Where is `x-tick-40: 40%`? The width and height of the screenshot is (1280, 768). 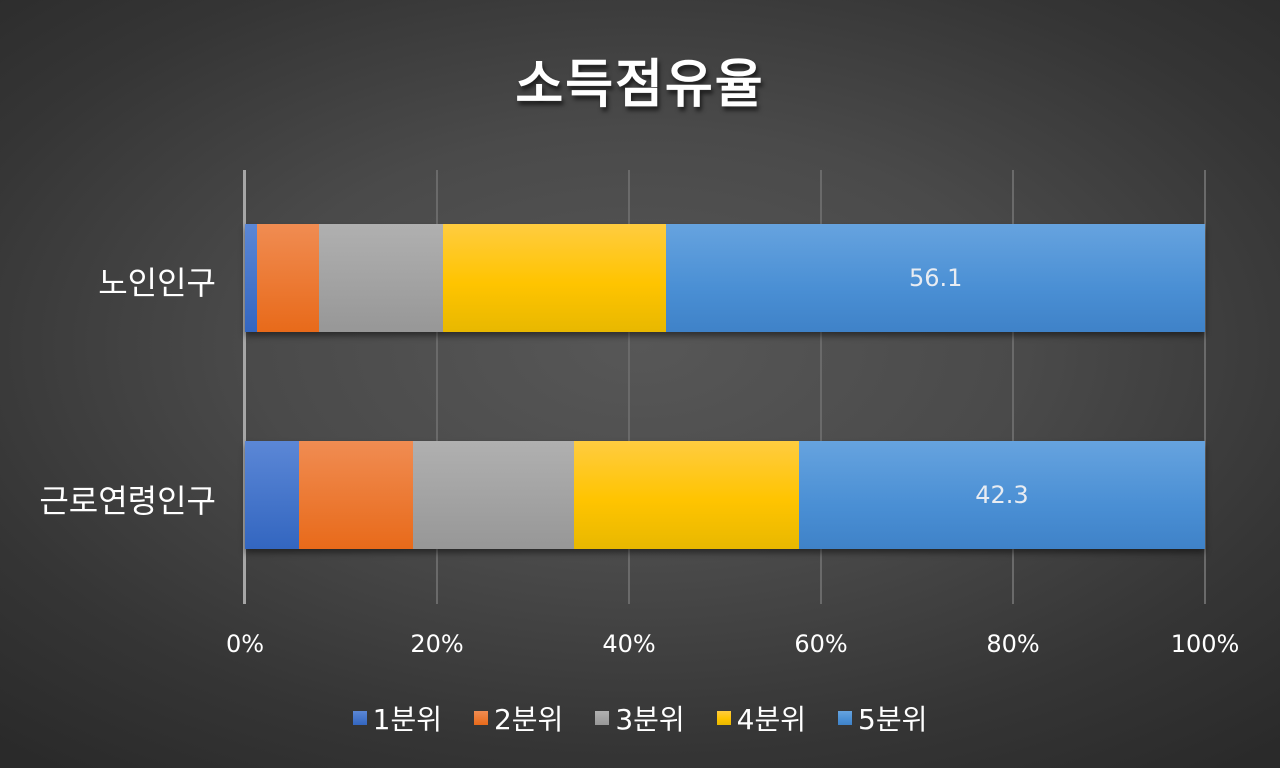 x-tick-40: 40% is located at coordinates (629, 644).